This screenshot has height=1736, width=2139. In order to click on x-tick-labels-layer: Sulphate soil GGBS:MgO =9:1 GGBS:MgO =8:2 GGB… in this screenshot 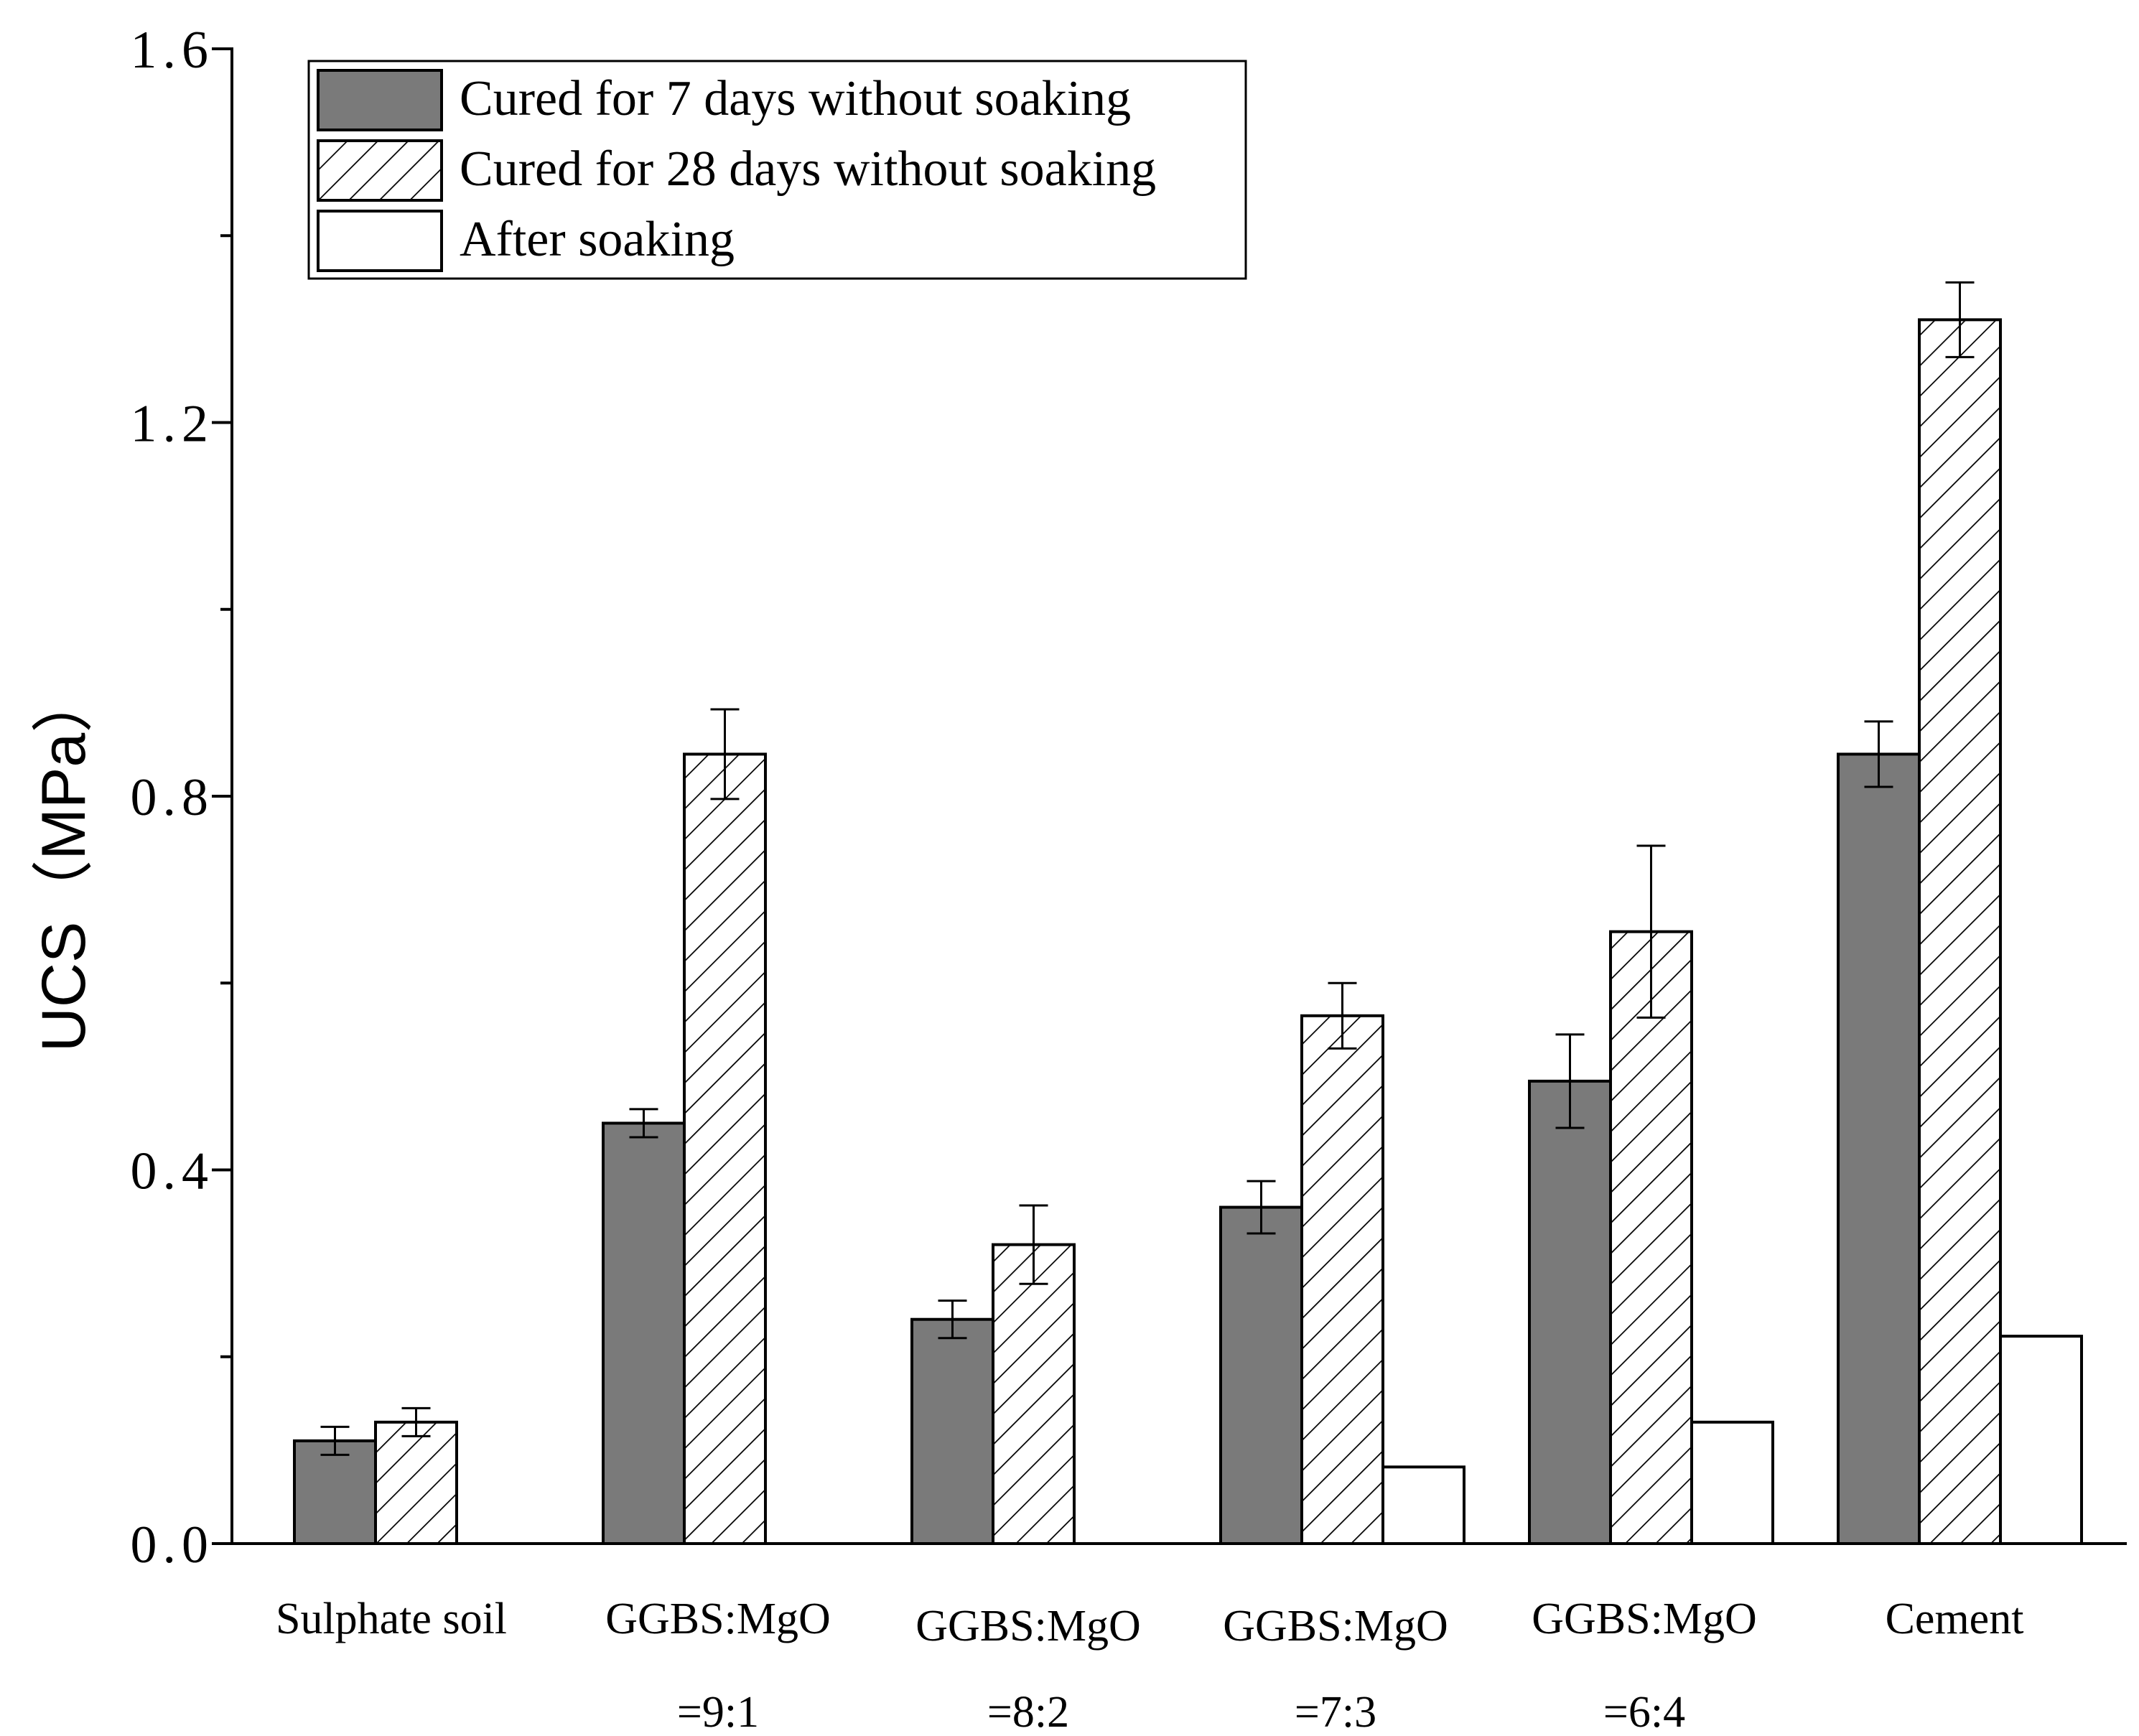, I will do `click(1149, 1665)`.